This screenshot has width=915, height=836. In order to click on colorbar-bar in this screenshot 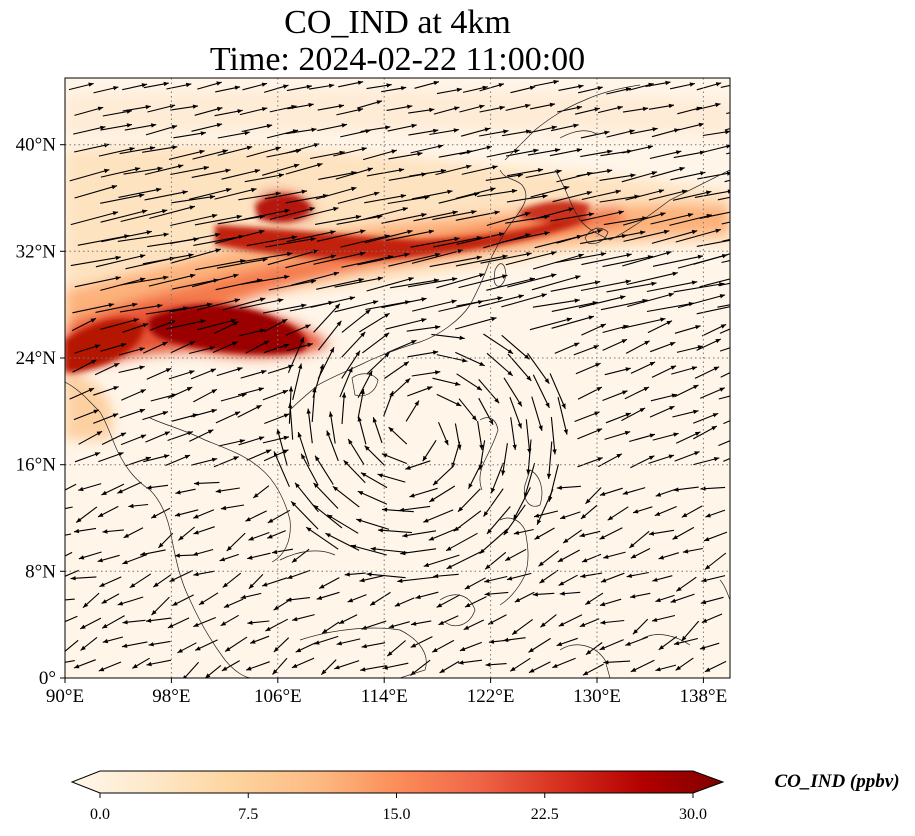, I will do `click(397, 782)`.